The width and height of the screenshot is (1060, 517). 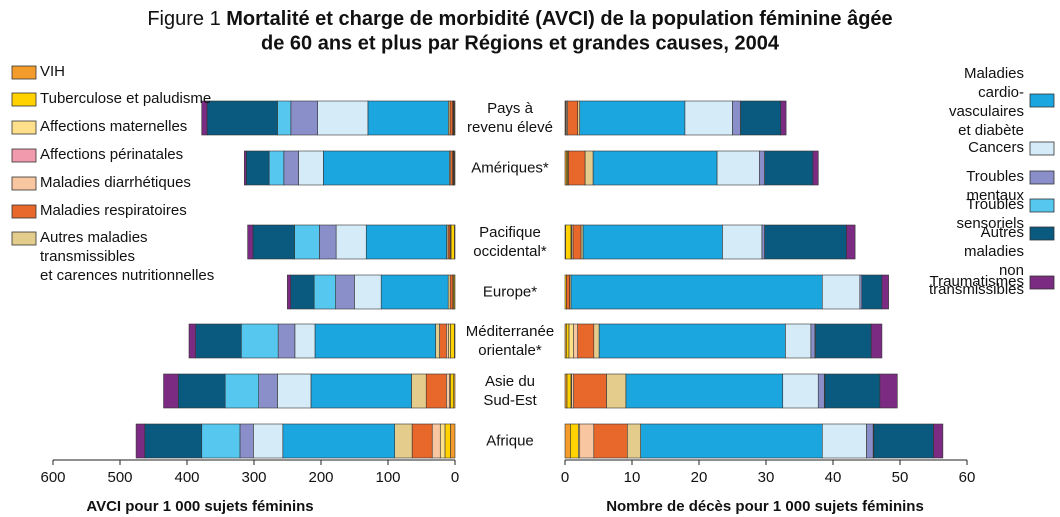 What do you see at coordinates (510, 292) in the screenshot?
I see `category-label: Europe*` at bounding box center [510, 292].